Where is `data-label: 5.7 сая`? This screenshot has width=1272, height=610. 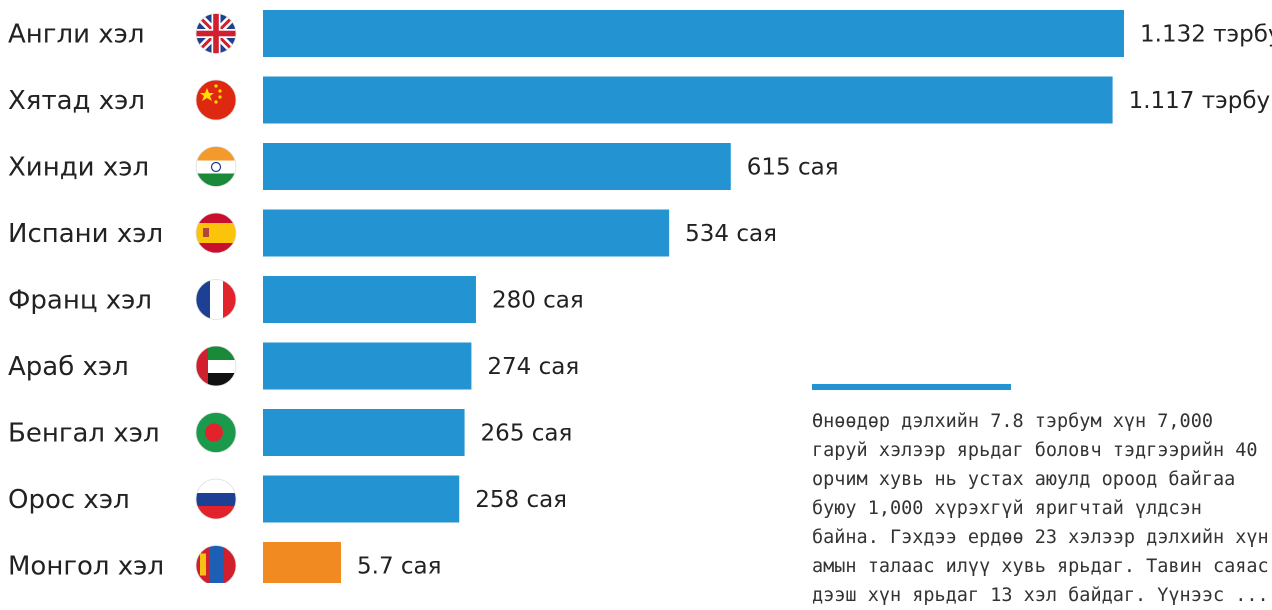 data-label: 5.7 сая is located at coordinates (399, 567).